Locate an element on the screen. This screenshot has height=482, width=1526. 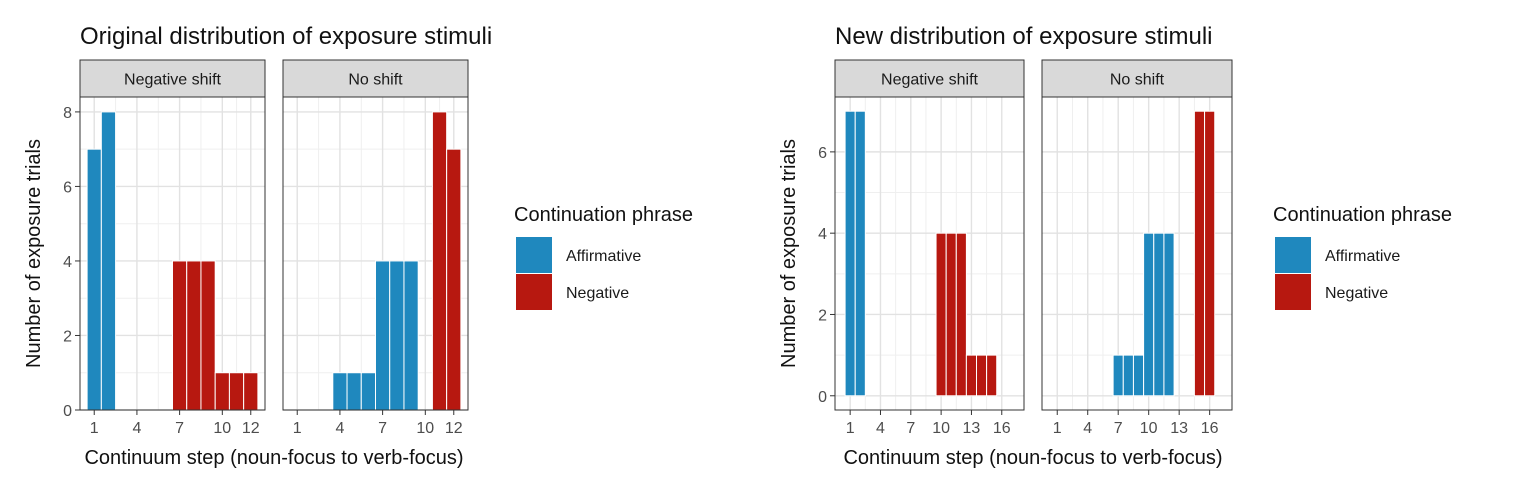
facet-panel-2: No shift 1 4 7 10 12 is located at coordinates (375, 248).